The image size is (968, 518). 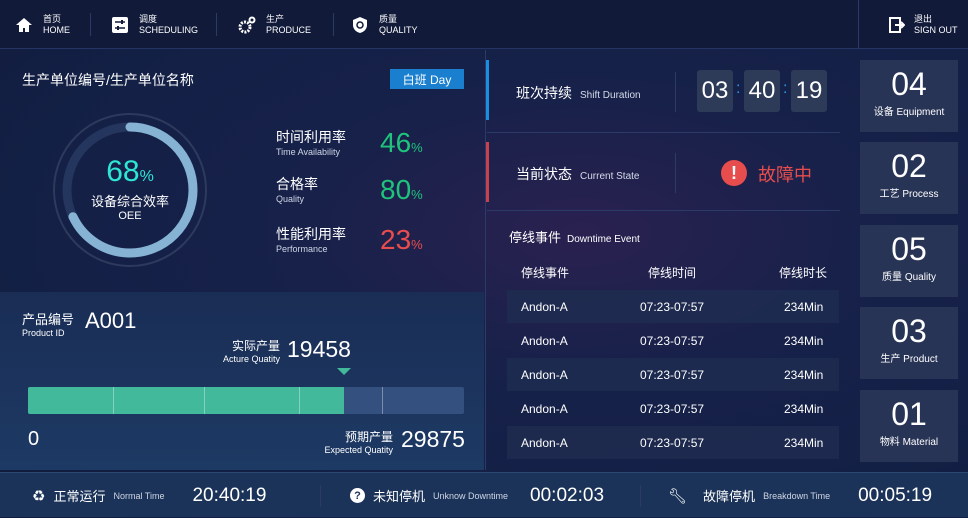 I want to click on footer-en: Unknow Downtime, so click(x=471, y=495).